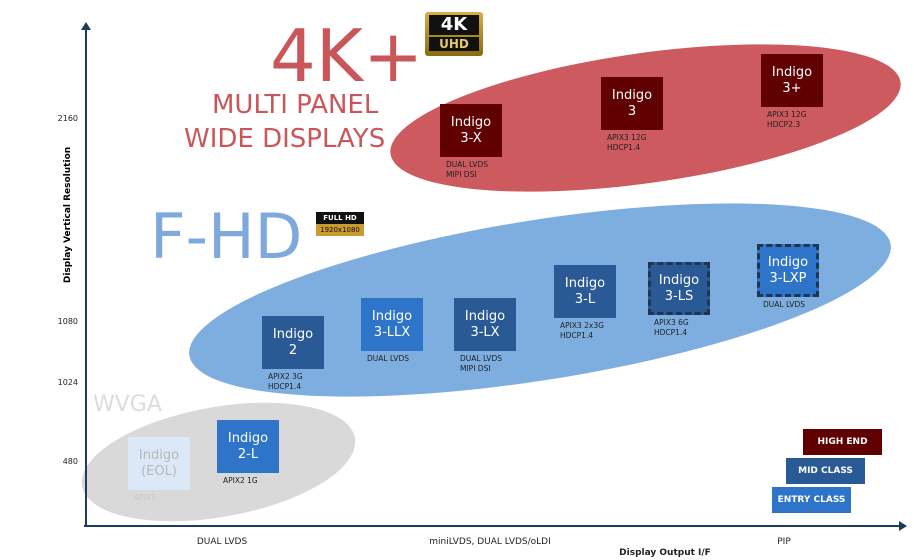 The image size is (914, 560). Describe the element at coordinates (67, 382) in the screenshot. I see `y-tick: 1024` at that location.